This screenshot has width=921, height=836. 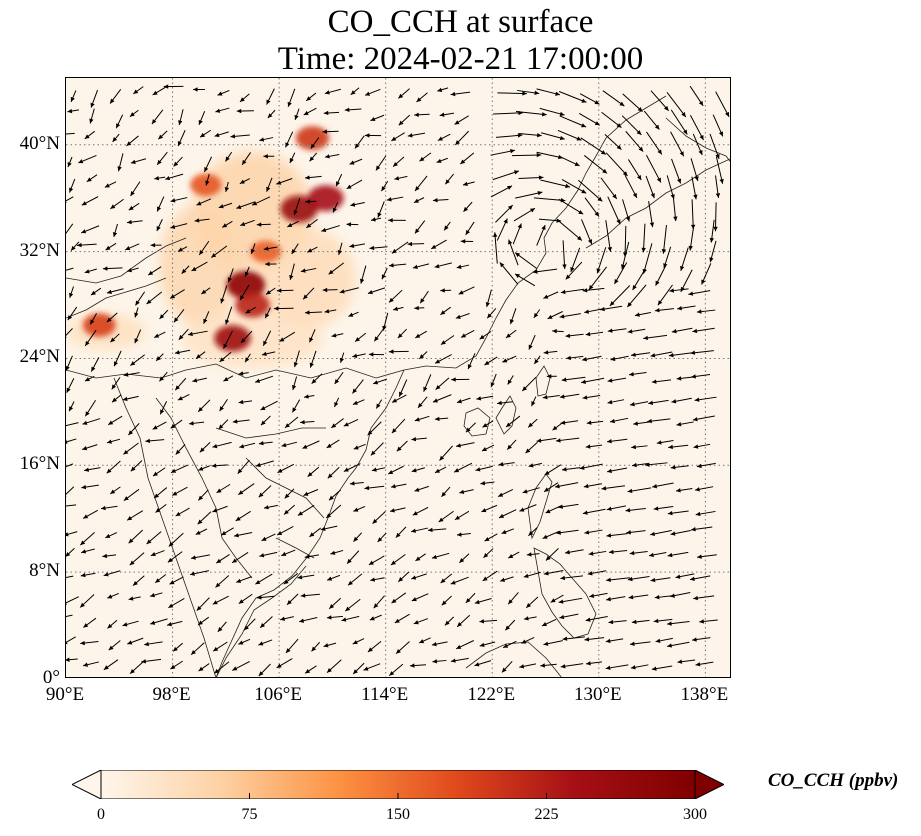 What do you see at coordinates (232, 338) in the screenshot?
I see `high-concentration-region` at bounding box center [232, 338].